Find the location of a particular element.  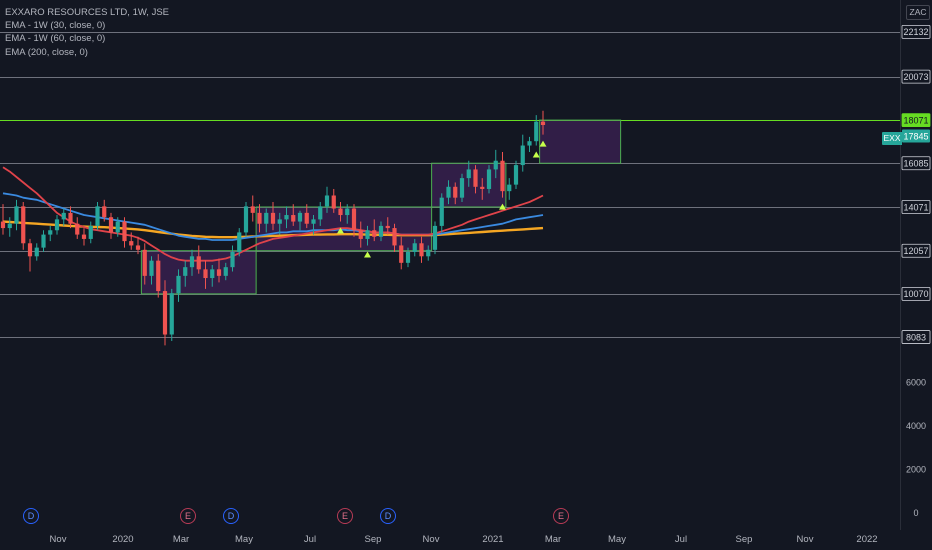

range-box is located at coordinates (580, 141).